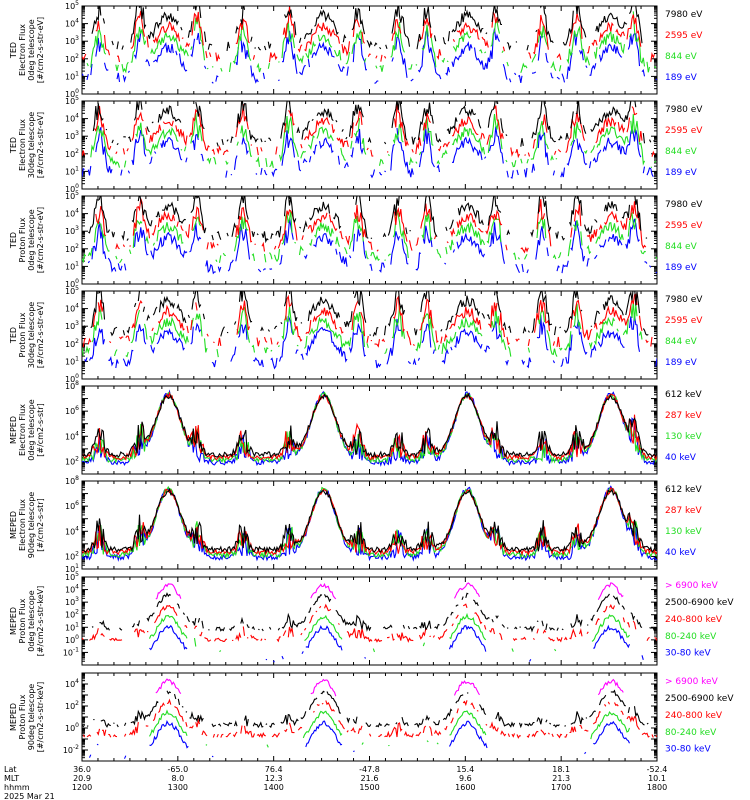 Image resolution: width=750 pixels, height=800 pixels. I want to click on panel-frame, so click(369, 621).